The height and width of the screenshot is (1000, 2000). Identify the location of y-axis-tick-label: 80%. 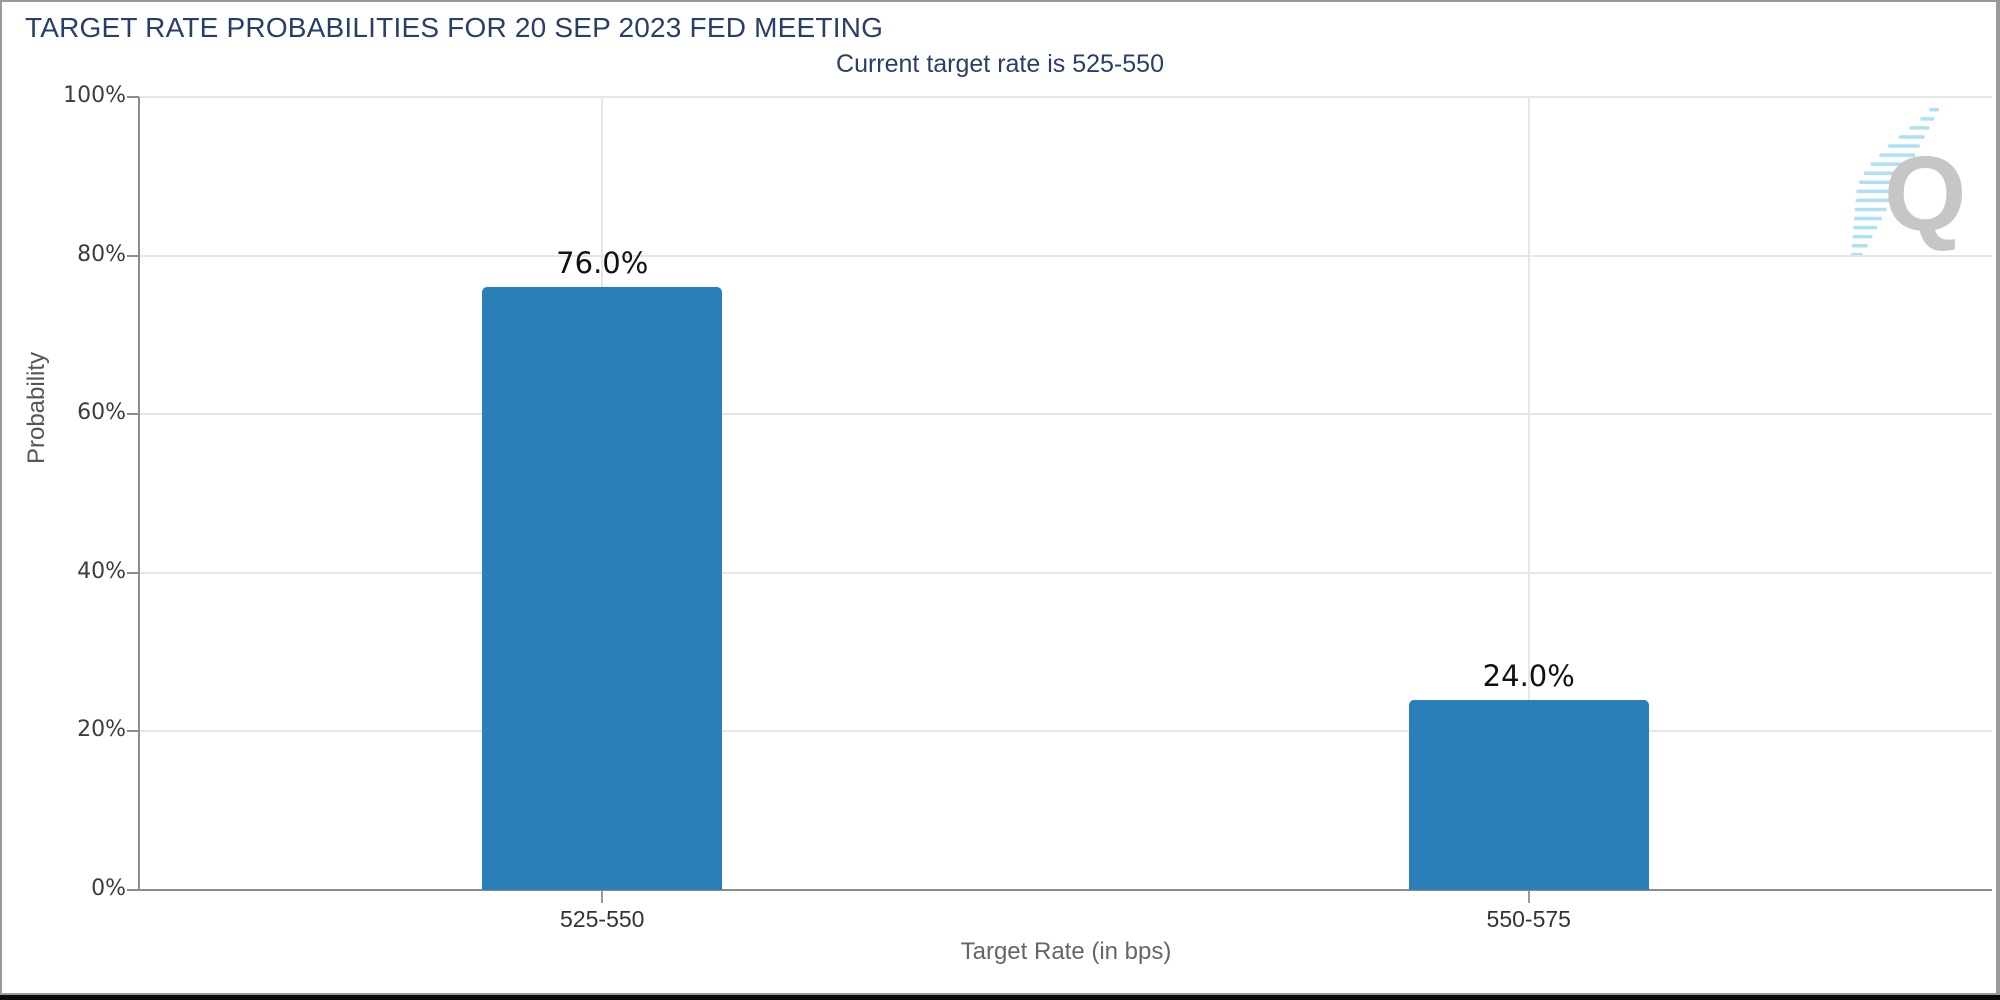
(101, 254).